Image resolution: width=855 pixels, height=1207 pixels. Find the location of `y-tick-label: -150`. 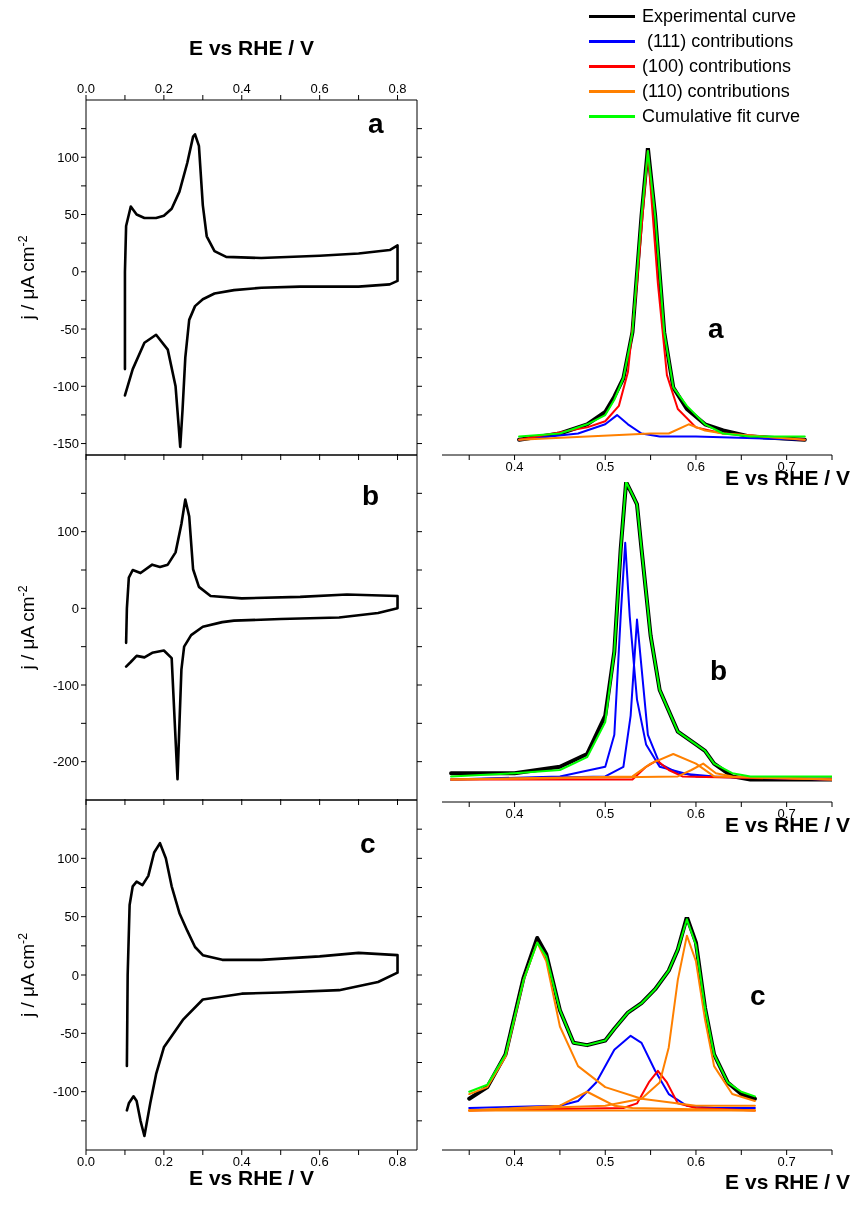

y-tick-label: -150 is located at coordinates (65, 444).